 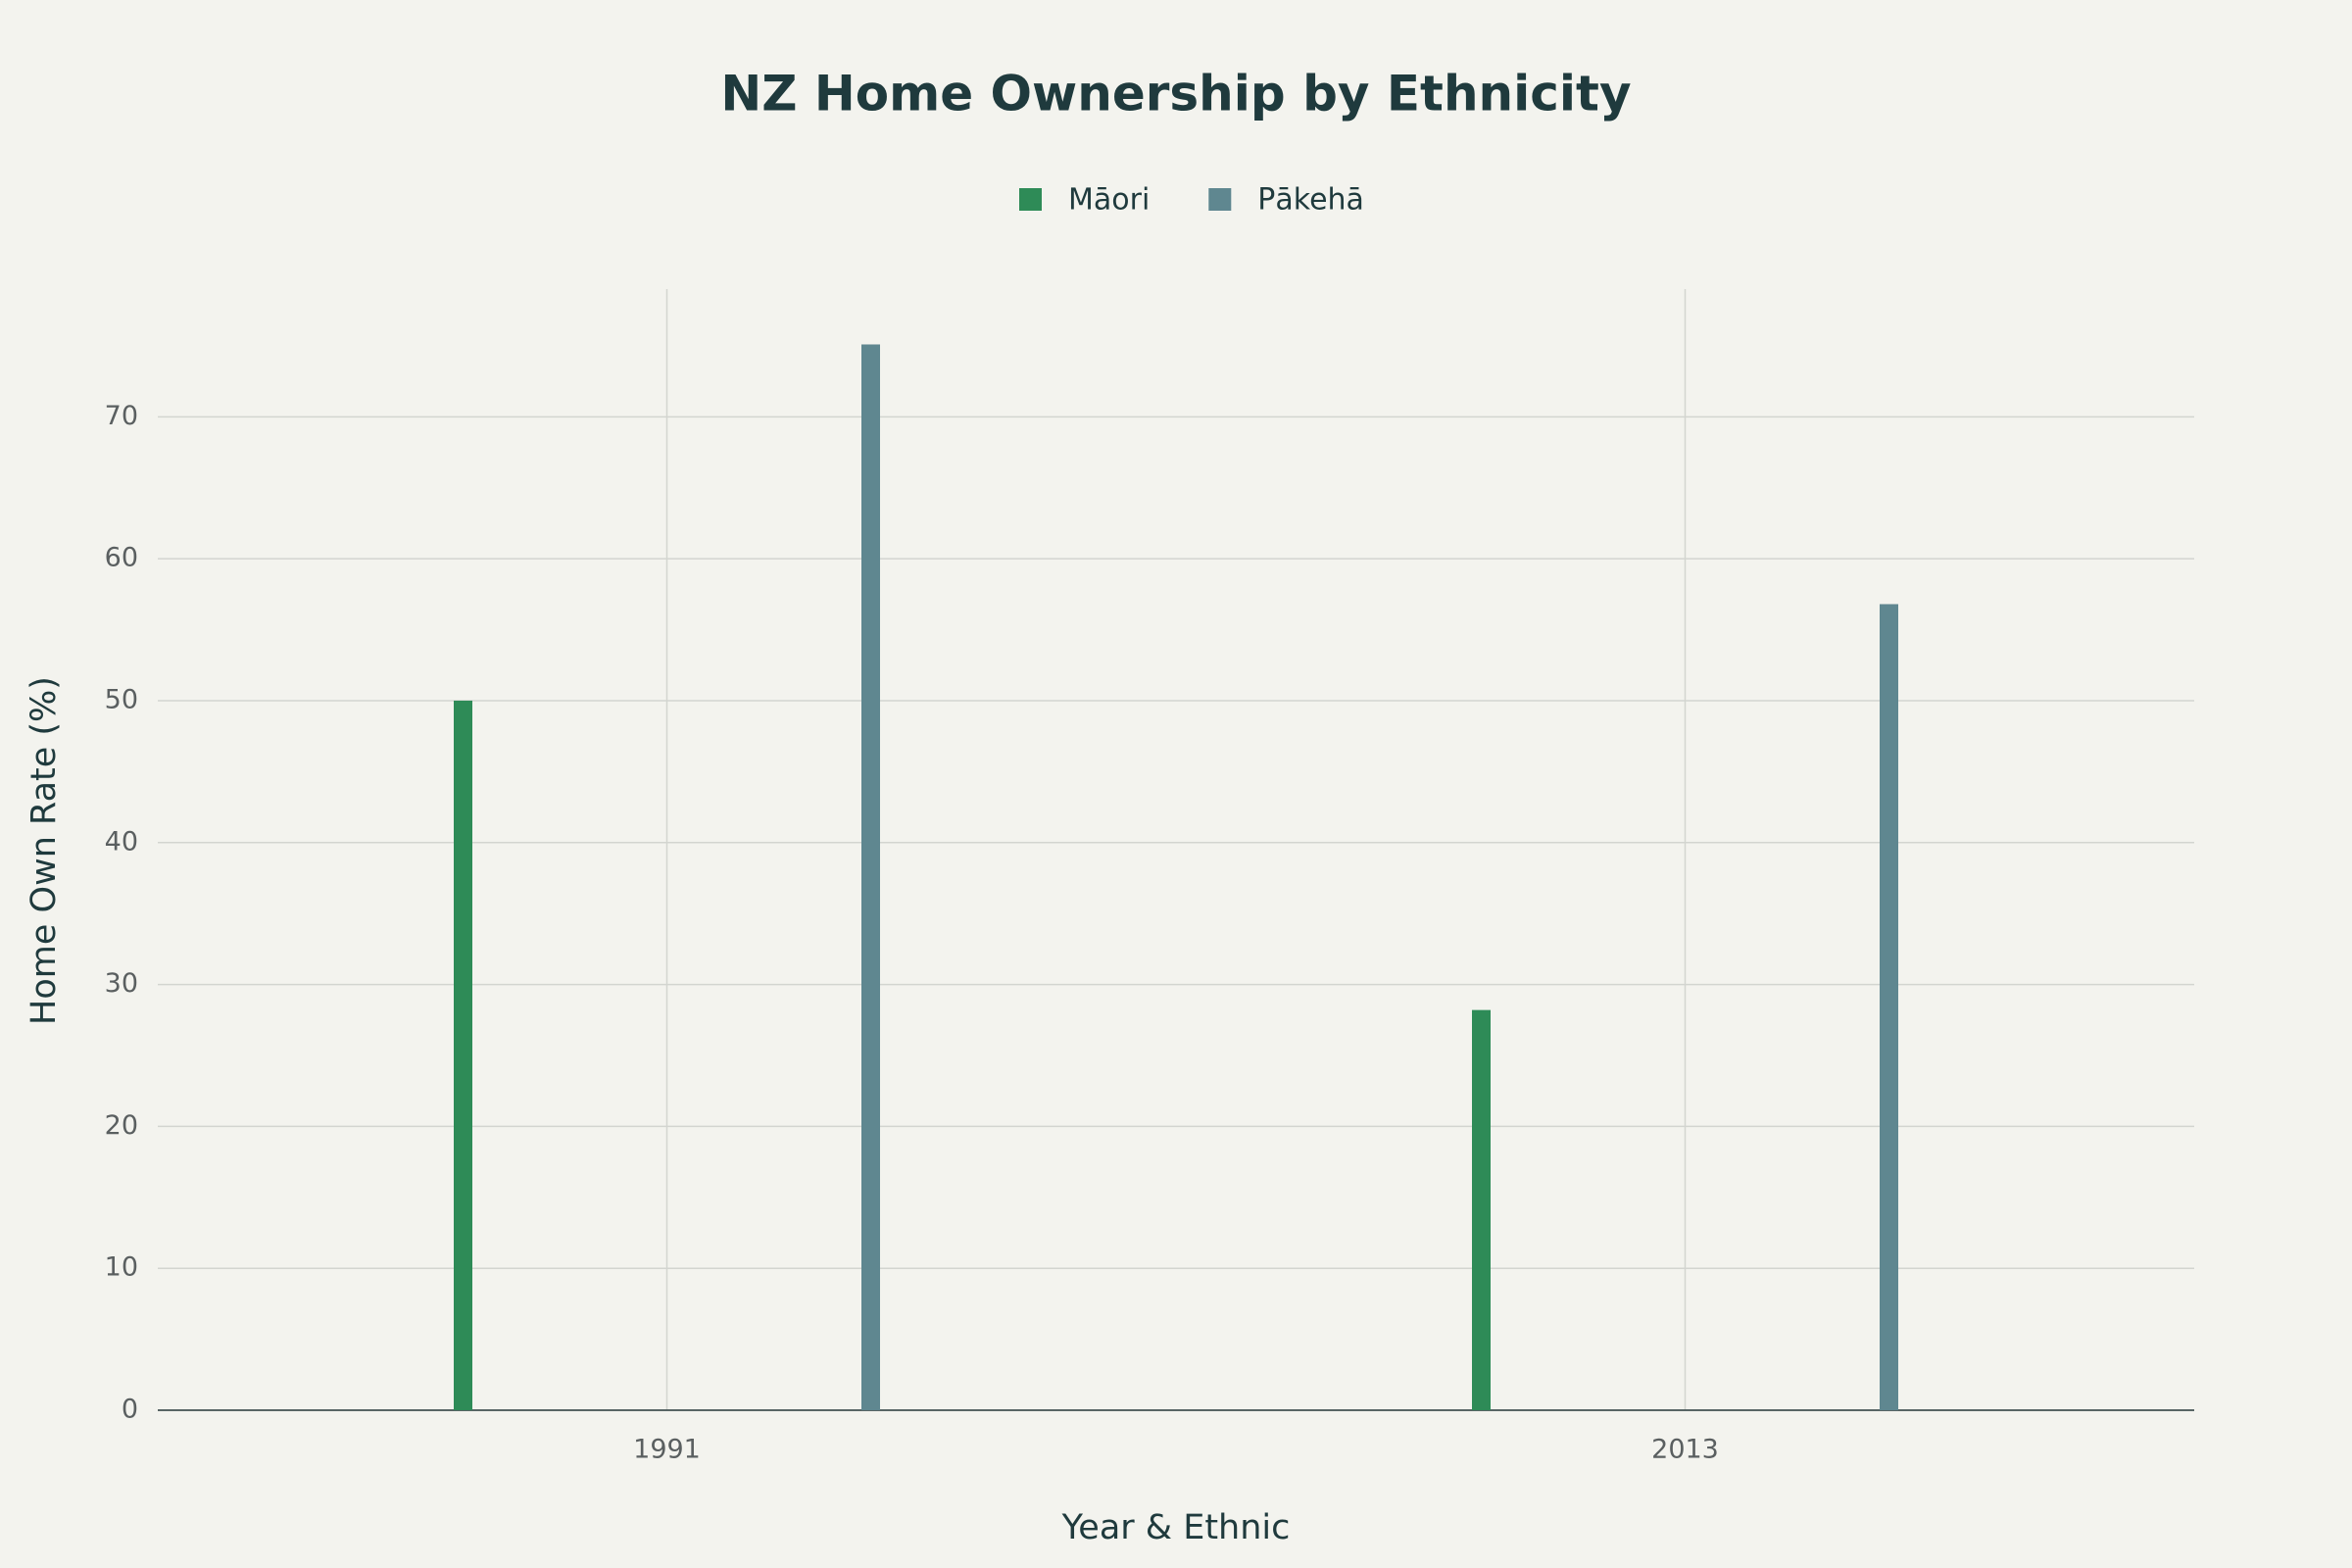 What do you see at coordinates (1176, 1527) in the screenshot?
I see `x-axis-title: Year & Ethnic` at bounding box center [1176, 1527].